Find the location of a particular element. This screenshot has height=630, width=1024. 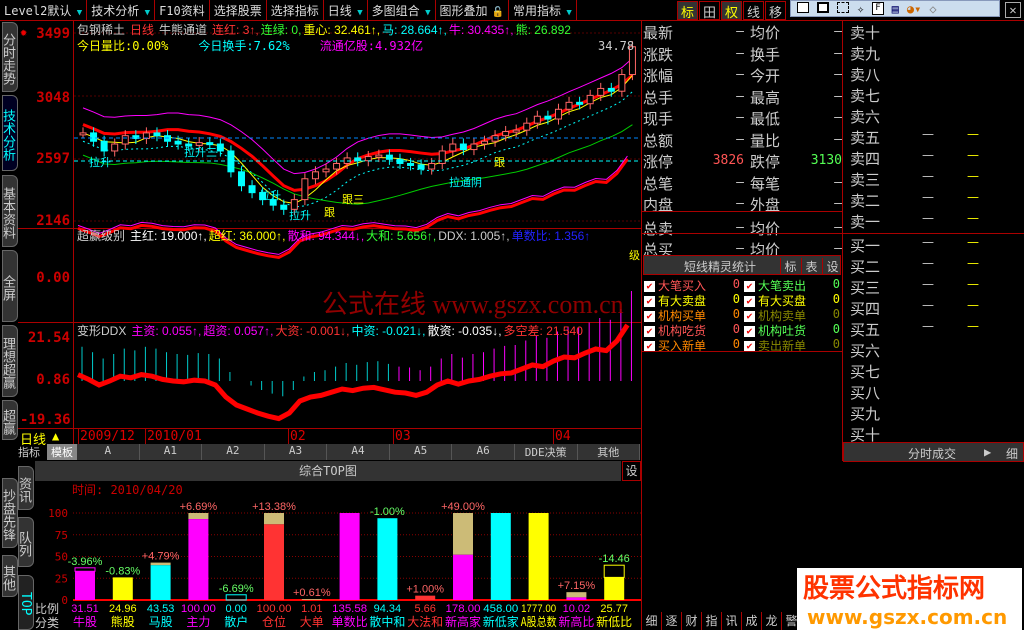

toolbar-0: Level2默认 ▼ is located at coordinates (44, 10).